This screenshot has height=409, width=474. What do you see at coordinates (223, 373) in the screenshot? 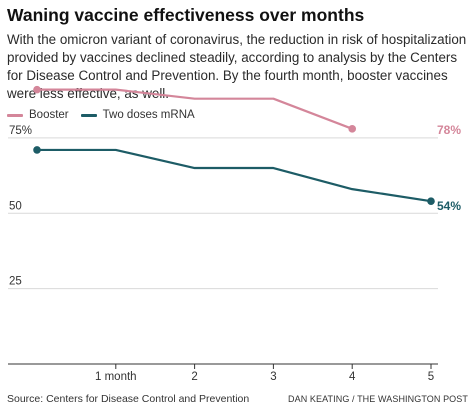
I see `x-axis: 1 month 2 3 4 5` at bounding box center [223, 373].